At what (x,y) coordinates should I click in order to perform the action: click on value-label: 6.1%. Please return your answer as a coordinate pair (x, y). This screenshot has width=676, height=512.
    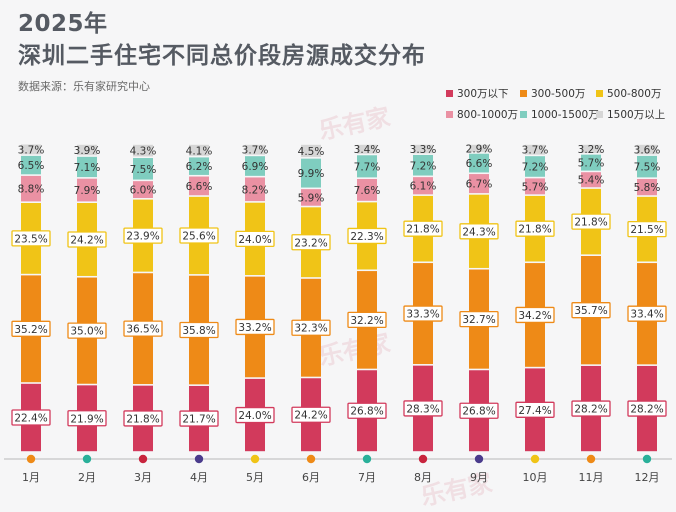
    Looking at the image, I should click on (423, 187).